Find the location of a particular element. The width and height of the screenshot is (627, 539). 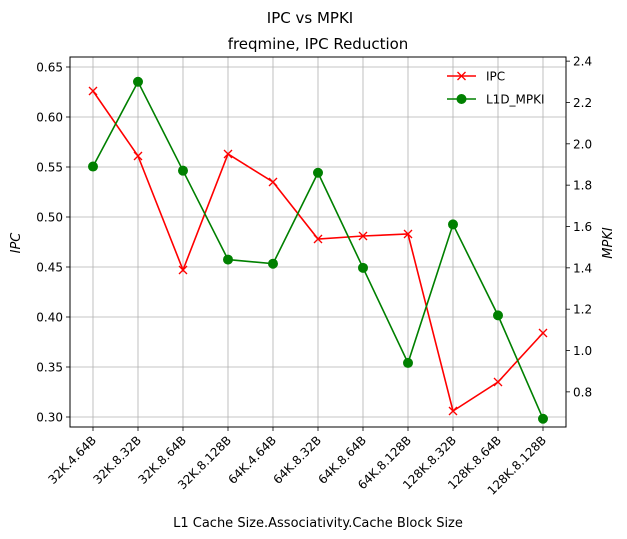

y-axis-label-left: IPC is located at coordinates (16, 243).